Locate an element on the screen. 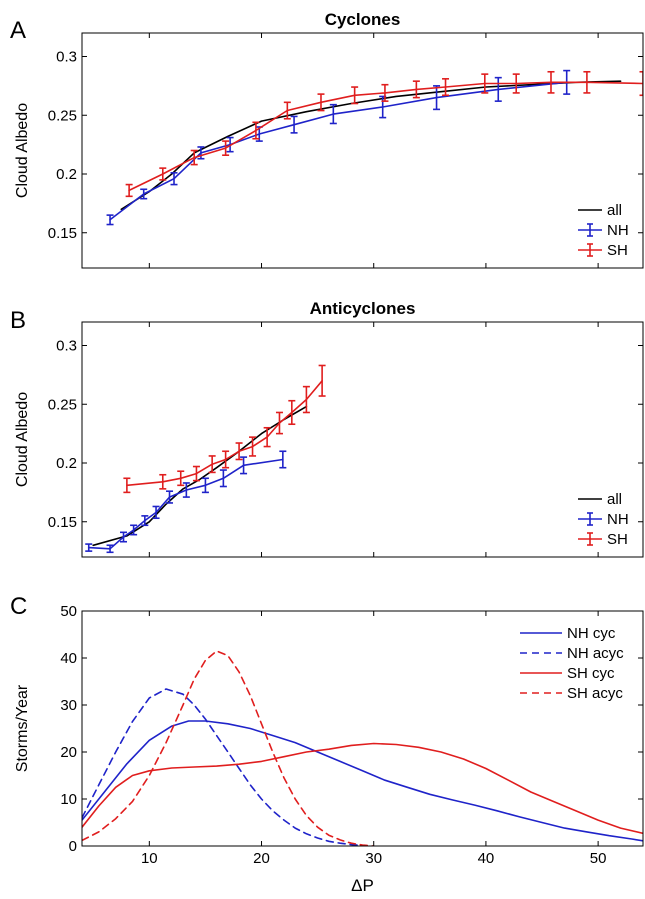  y-axis-label: Storms/Year is located at coordinates (22, 728).